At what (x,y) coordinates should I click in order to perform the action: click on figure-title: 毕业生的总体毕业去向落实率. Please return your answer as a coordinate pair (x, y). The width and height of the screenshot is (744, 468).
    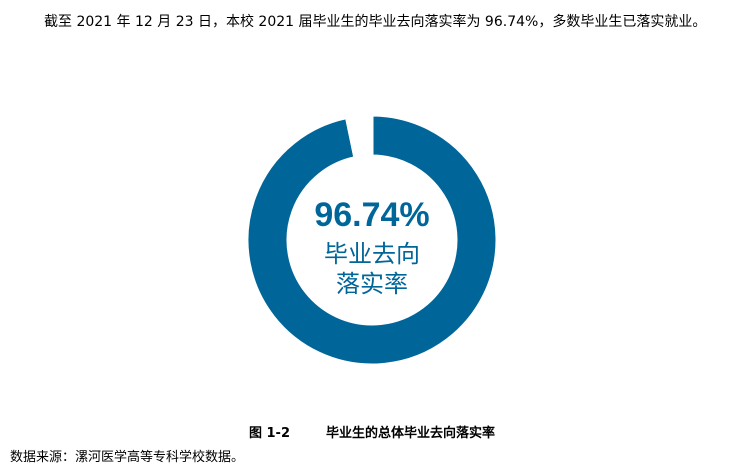
    Looking at the image, I should click on (411, 433).